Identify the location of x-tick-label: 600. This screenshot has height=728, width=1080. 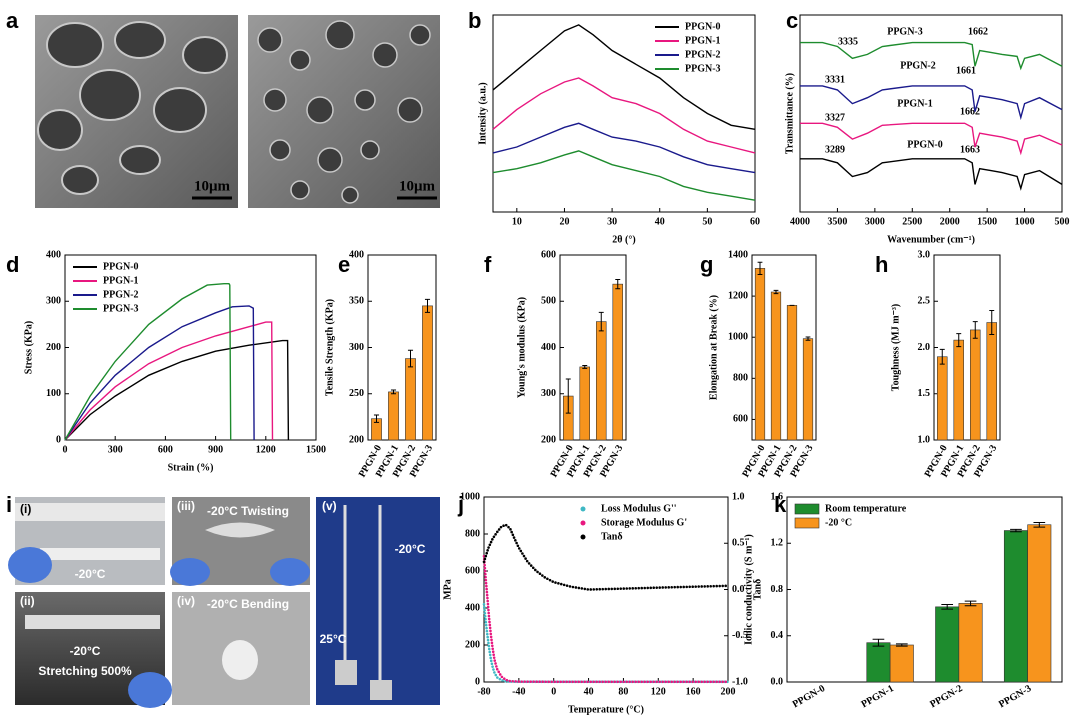
(165, 449).